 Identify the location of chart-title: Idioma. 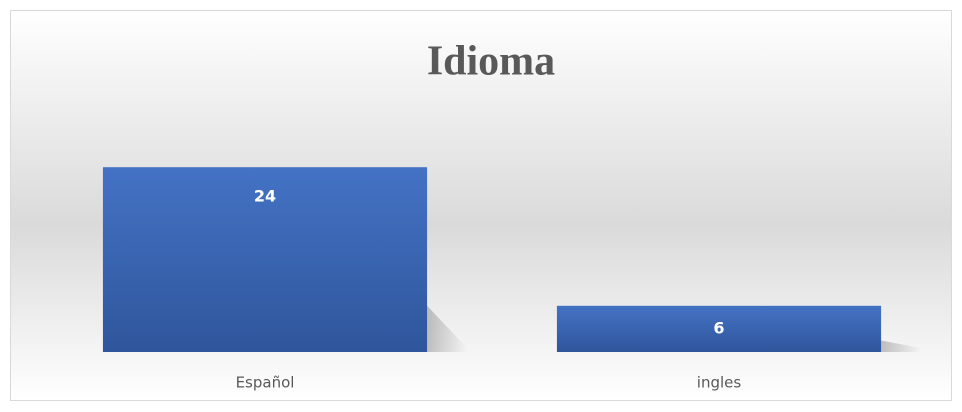
(491, 62).